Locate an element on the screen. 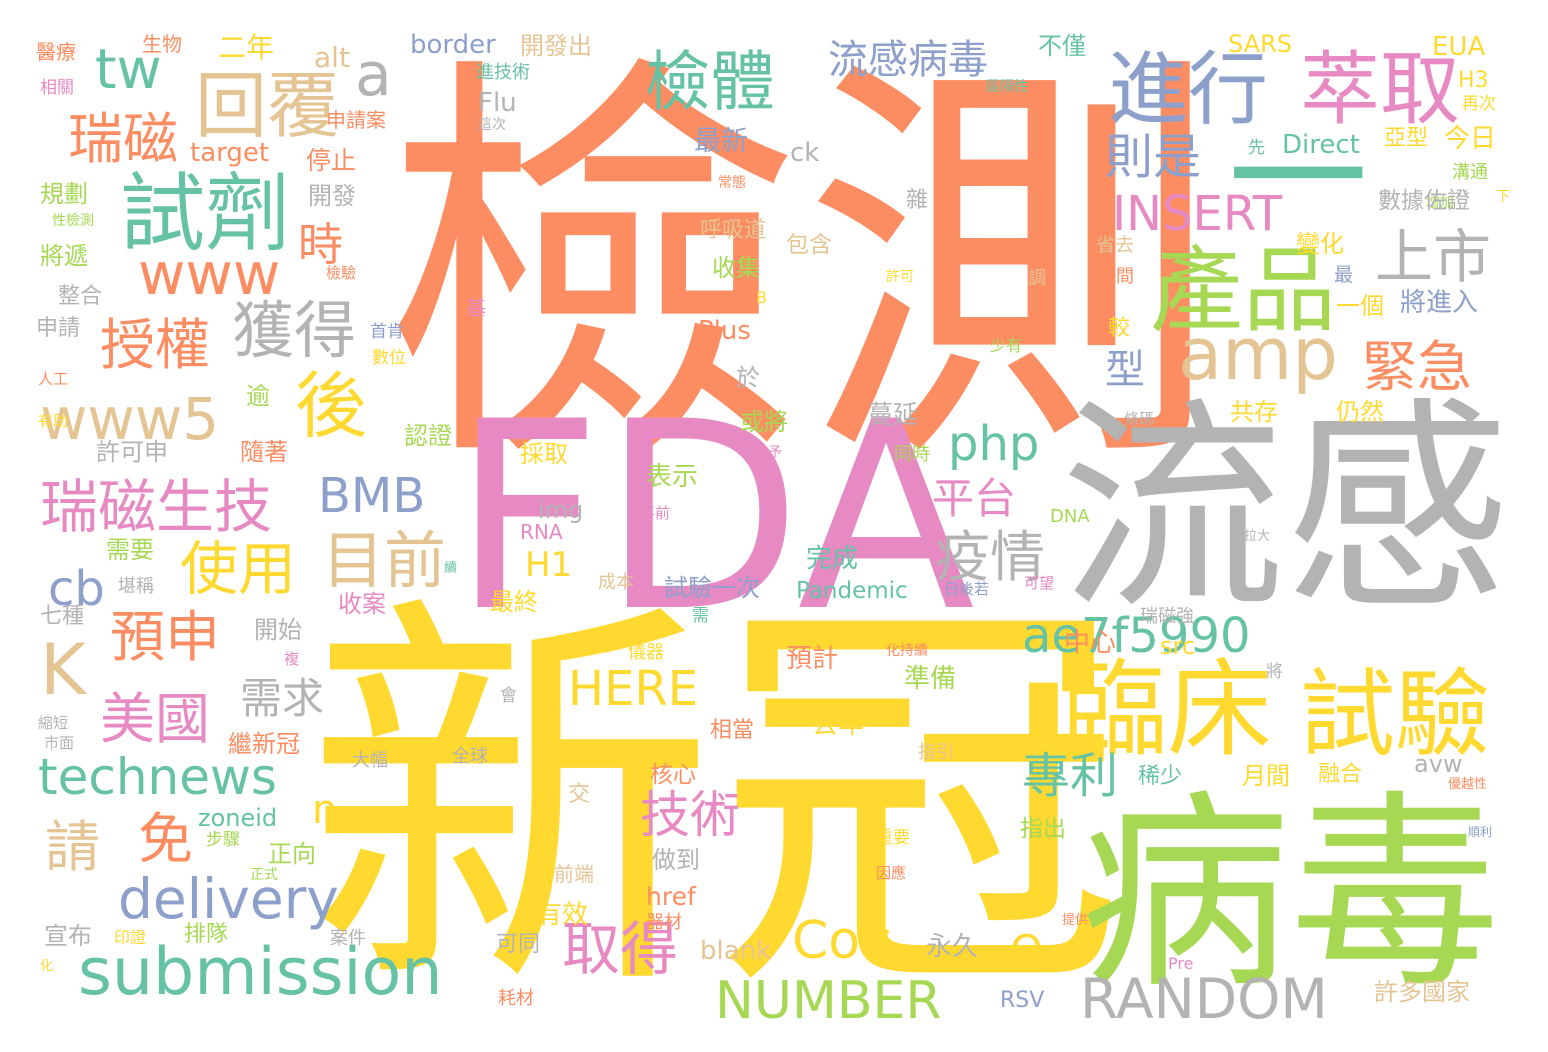  word: 進行 is located at coordinates (1188, 89).